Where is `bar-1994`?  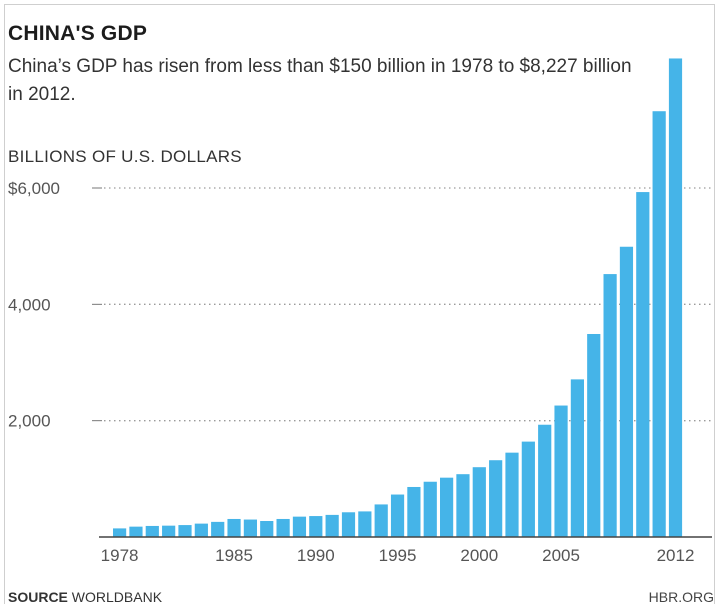
bar-1994 is located at coordinates (381, 520).